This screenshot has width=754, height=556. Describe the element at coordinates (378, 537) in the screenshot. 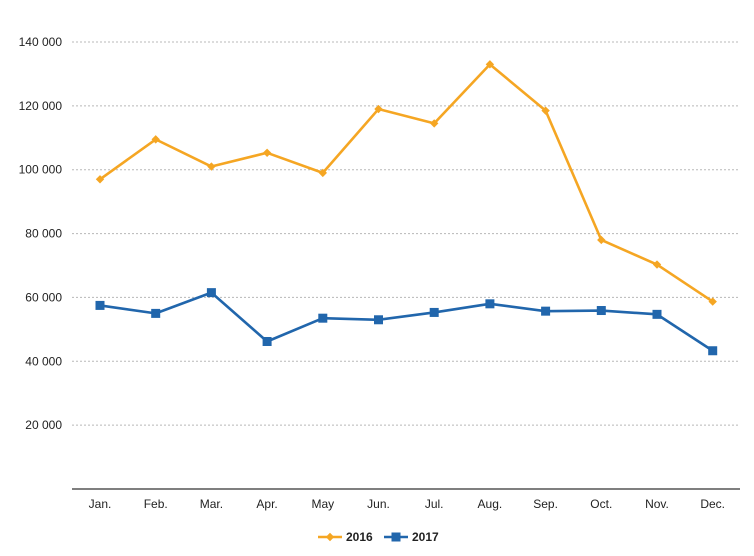

I see `legend: 2016 2017` at that location.